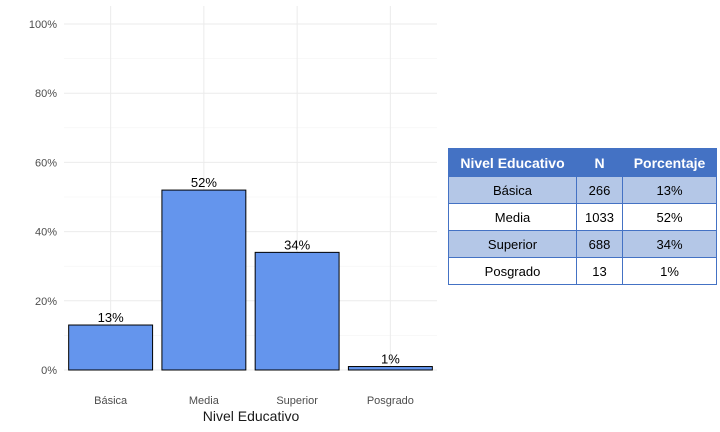 The width and height of the screenshot is (720, 432). Describe the element at coordinates (297, 311) in the screenshot. I see `bar-superior` at that location.